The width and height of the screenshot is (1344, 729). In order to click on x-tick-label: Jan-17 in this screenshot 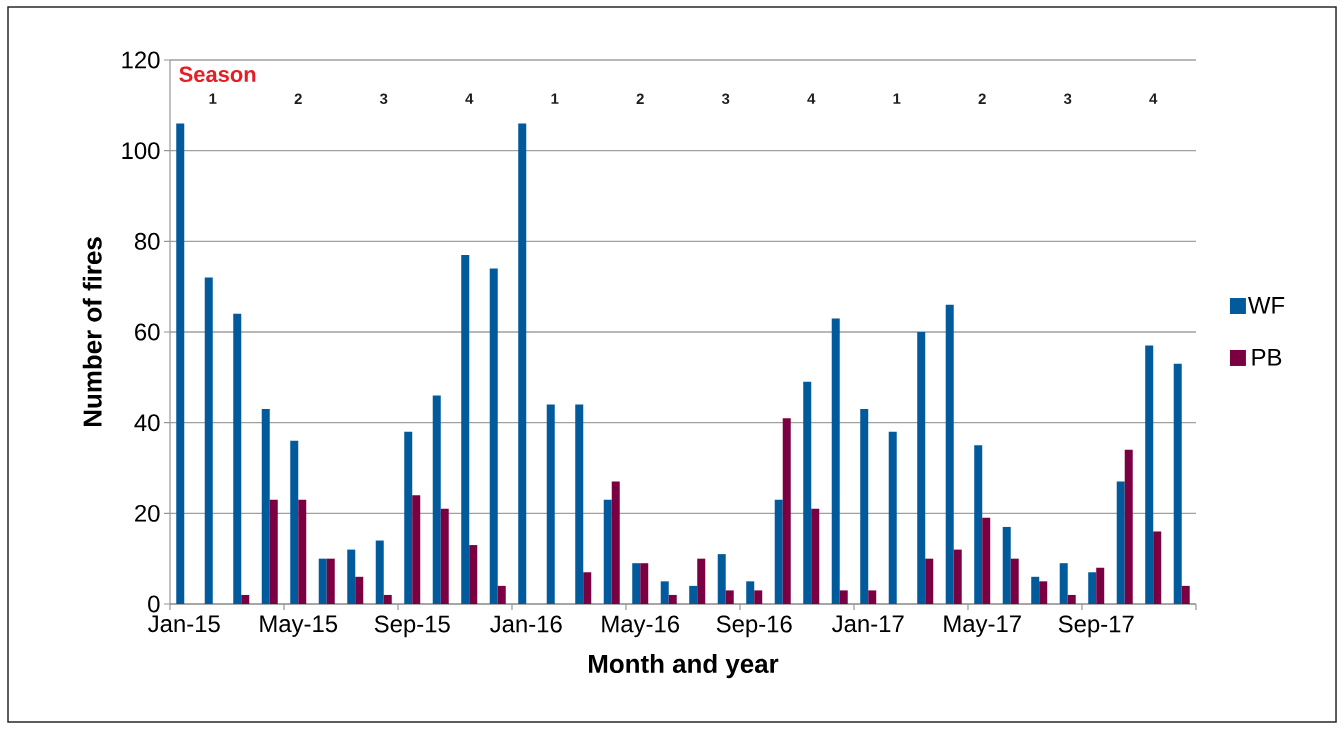, I will do `click(868, 624)`.